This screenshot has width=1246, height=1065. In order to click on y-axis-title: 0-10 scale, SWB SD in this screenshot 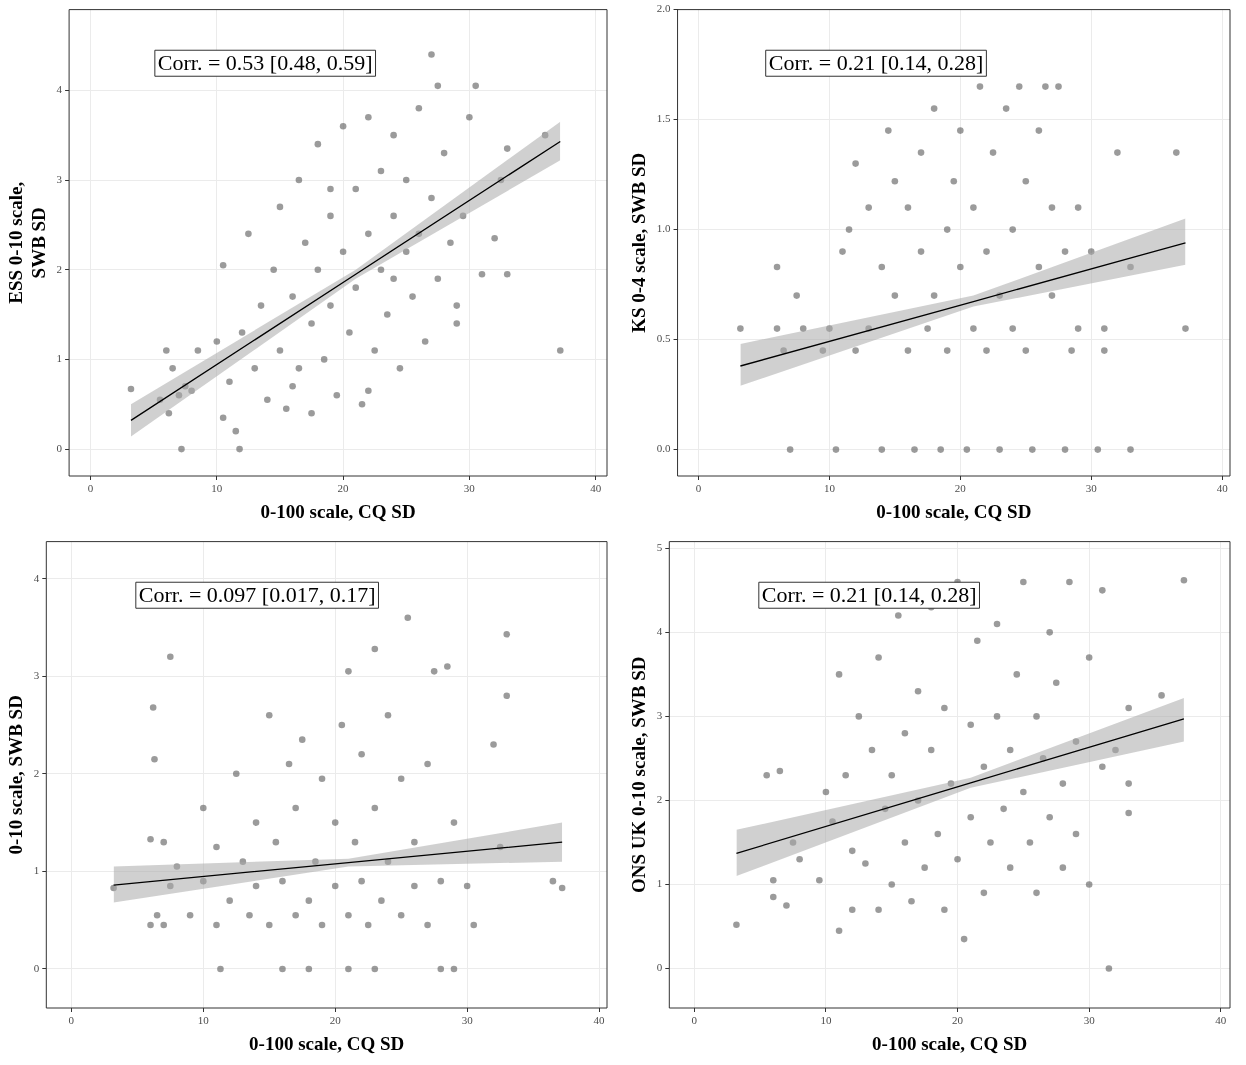, I will do `click(16, 775)`.